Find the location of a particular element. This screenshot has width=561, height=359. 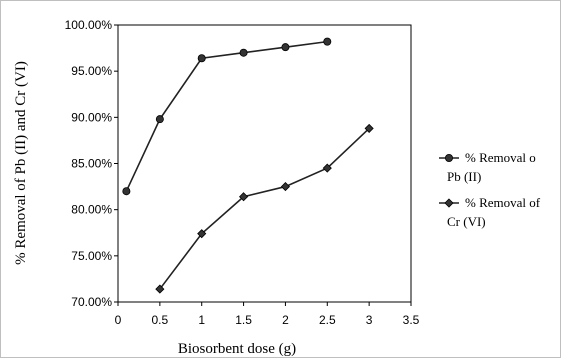

y-tick-label: 75.00% is located at coordinates (91, 256).